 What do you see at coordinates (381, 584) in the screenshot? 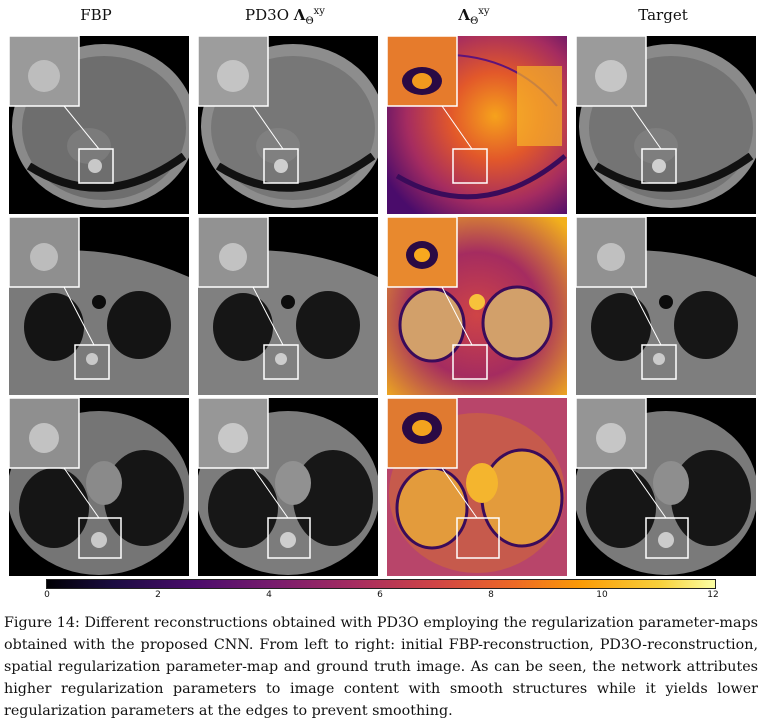
I see `colorbar` at bounding box center [381, 584].